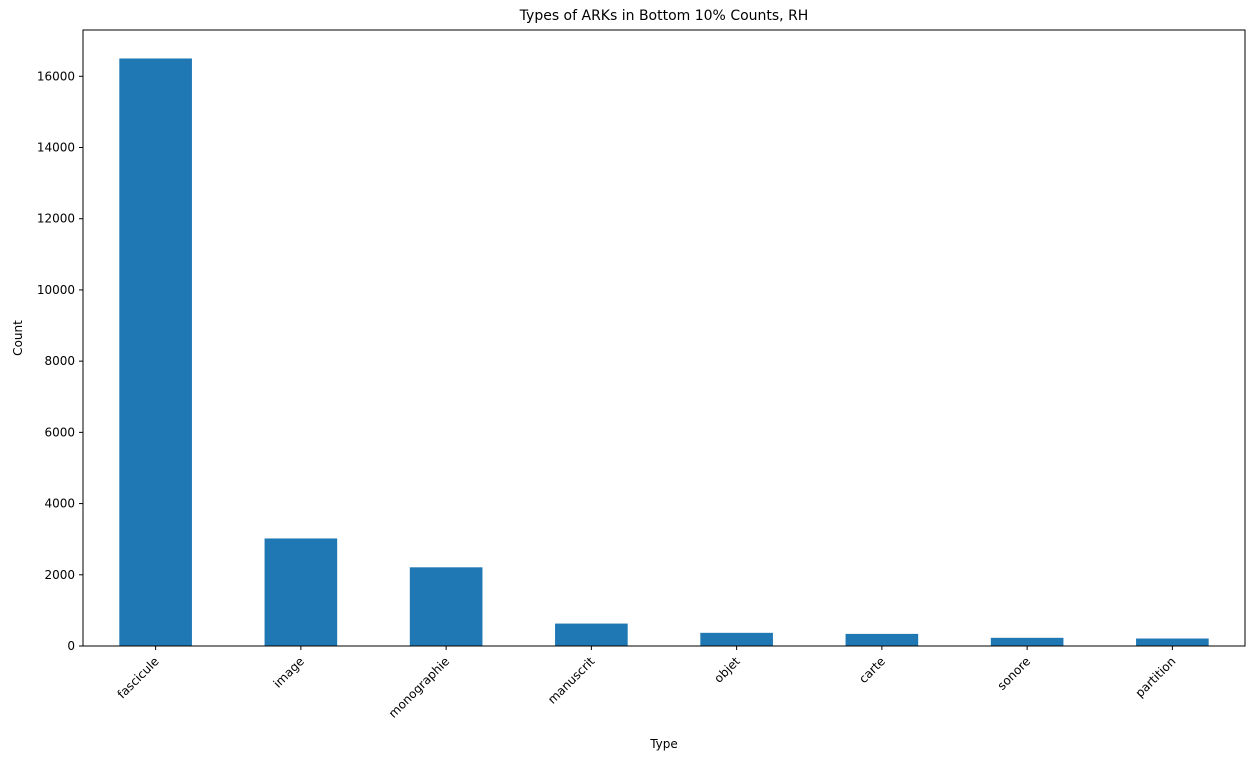 The width and height of the screenshot is (1256, 760). Describe the element at coordinates (56, 148) in the screenshot. I see `y-tick-label: 14000` at that location.